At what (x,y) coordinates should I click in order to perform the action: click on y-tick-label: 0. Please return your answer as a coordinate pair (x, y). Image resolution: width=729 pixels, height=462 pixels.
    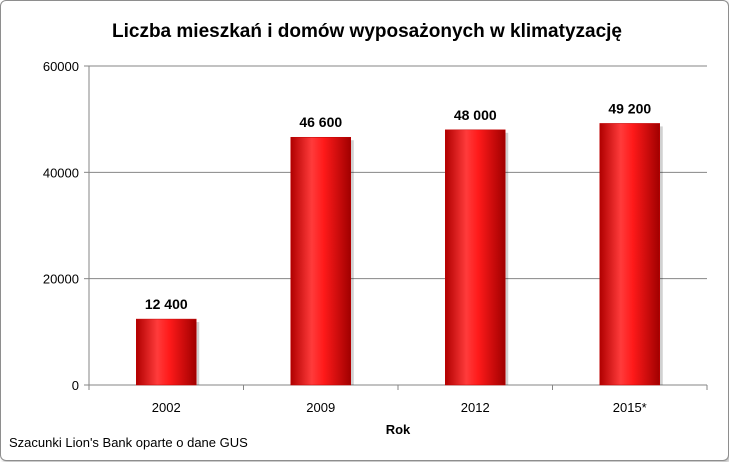
    Looking at the image, I should click on (75, 385).